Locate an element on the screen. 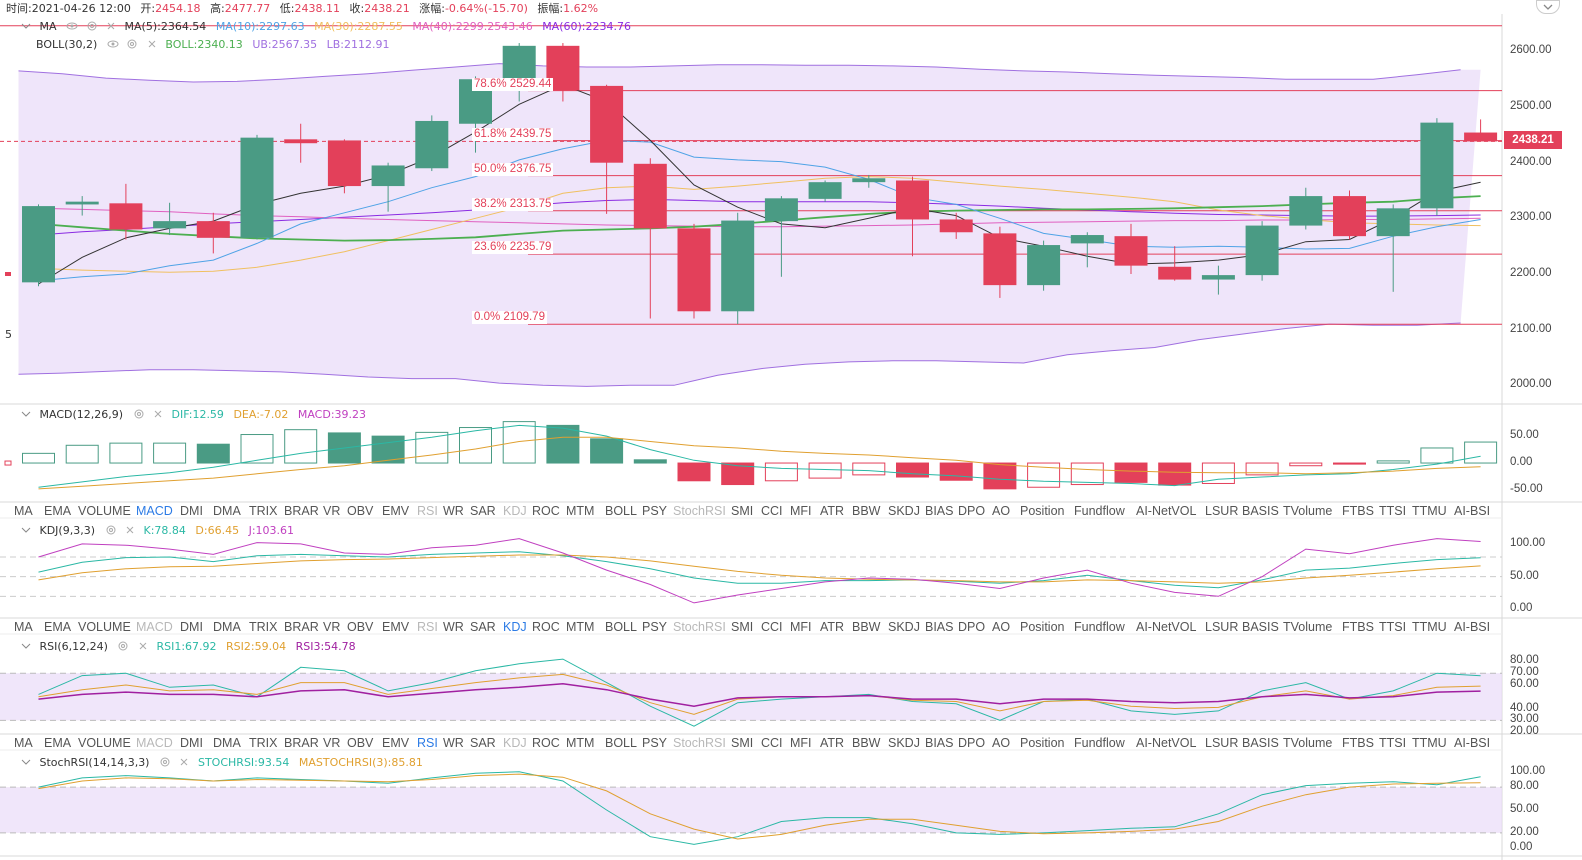 Image resolution: width=1582 pixels, height=860 pixels. tab-sar: SAR is located at coordinates (483, 627).